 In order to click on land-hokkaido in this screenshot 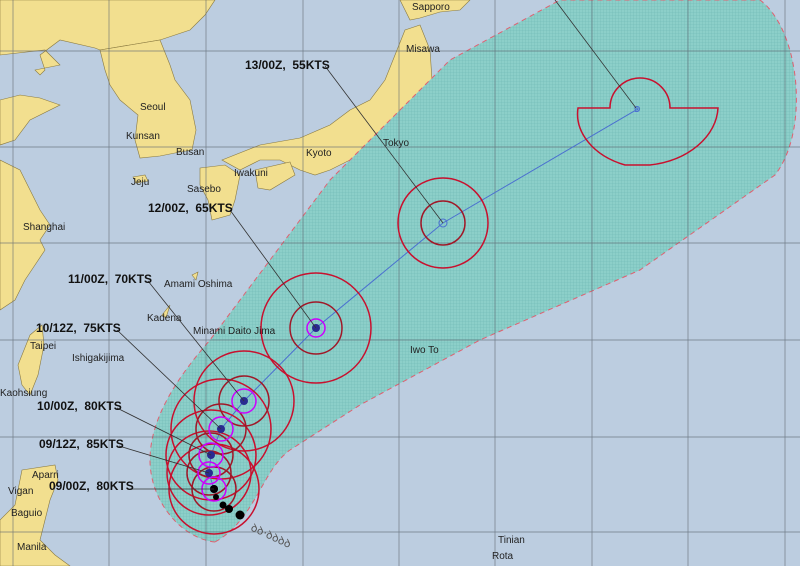, I will do `click(435, 10)`.